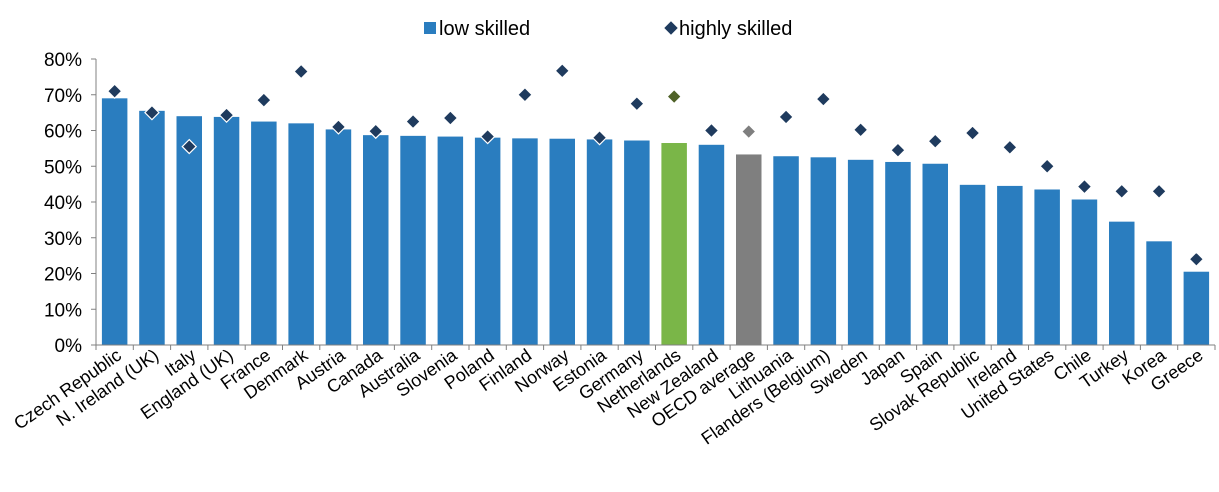  Describe the element at coordinates (749, 249) in the screenshot. I see `bar-oecd-average` at that location.